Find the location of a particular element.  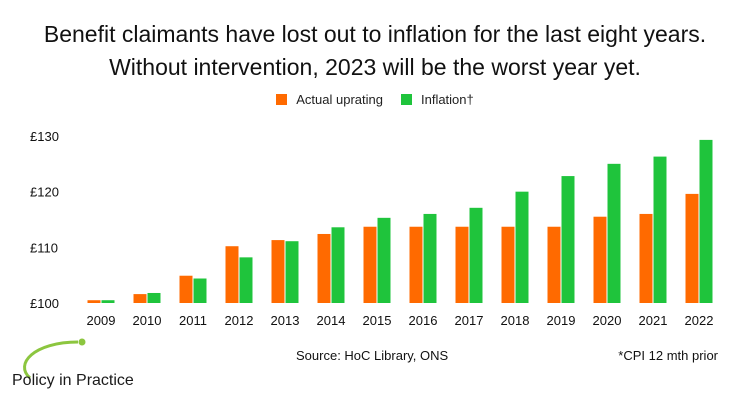

x-tick-label: 2022 is located at coordinates (699, 320).